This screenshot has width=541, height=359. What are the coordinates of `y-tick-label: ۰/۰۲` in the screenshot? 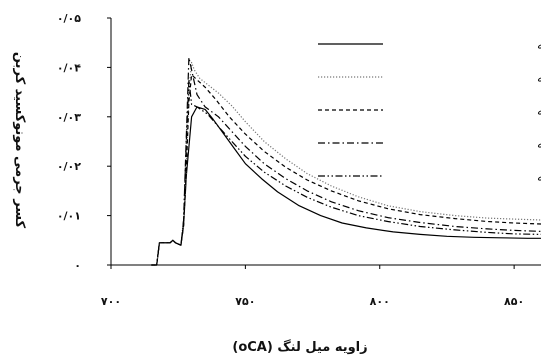 It's located at (69, 166).